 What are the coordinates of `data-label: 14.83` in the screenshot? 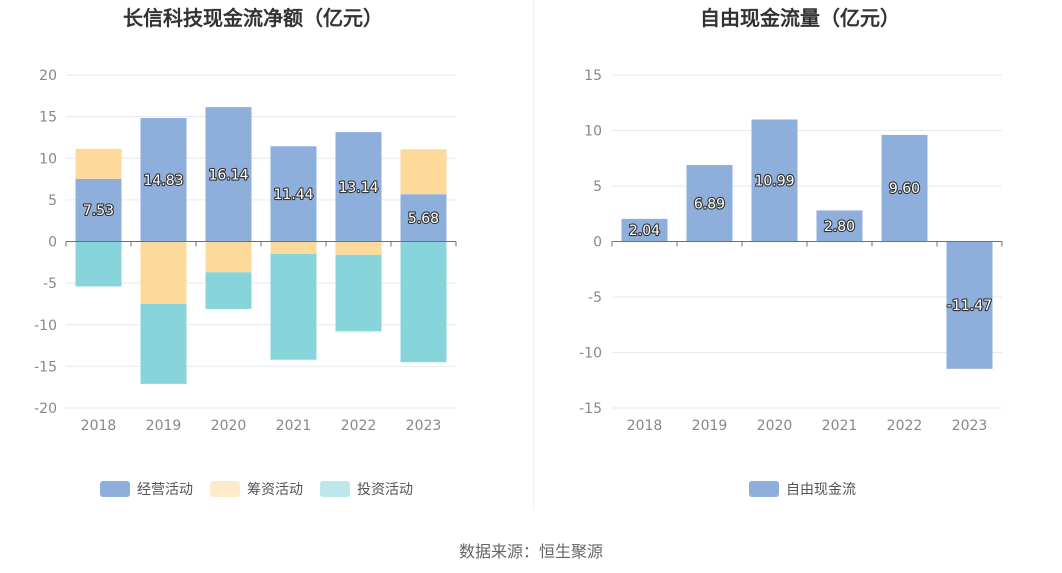 It's located at (163, 181).